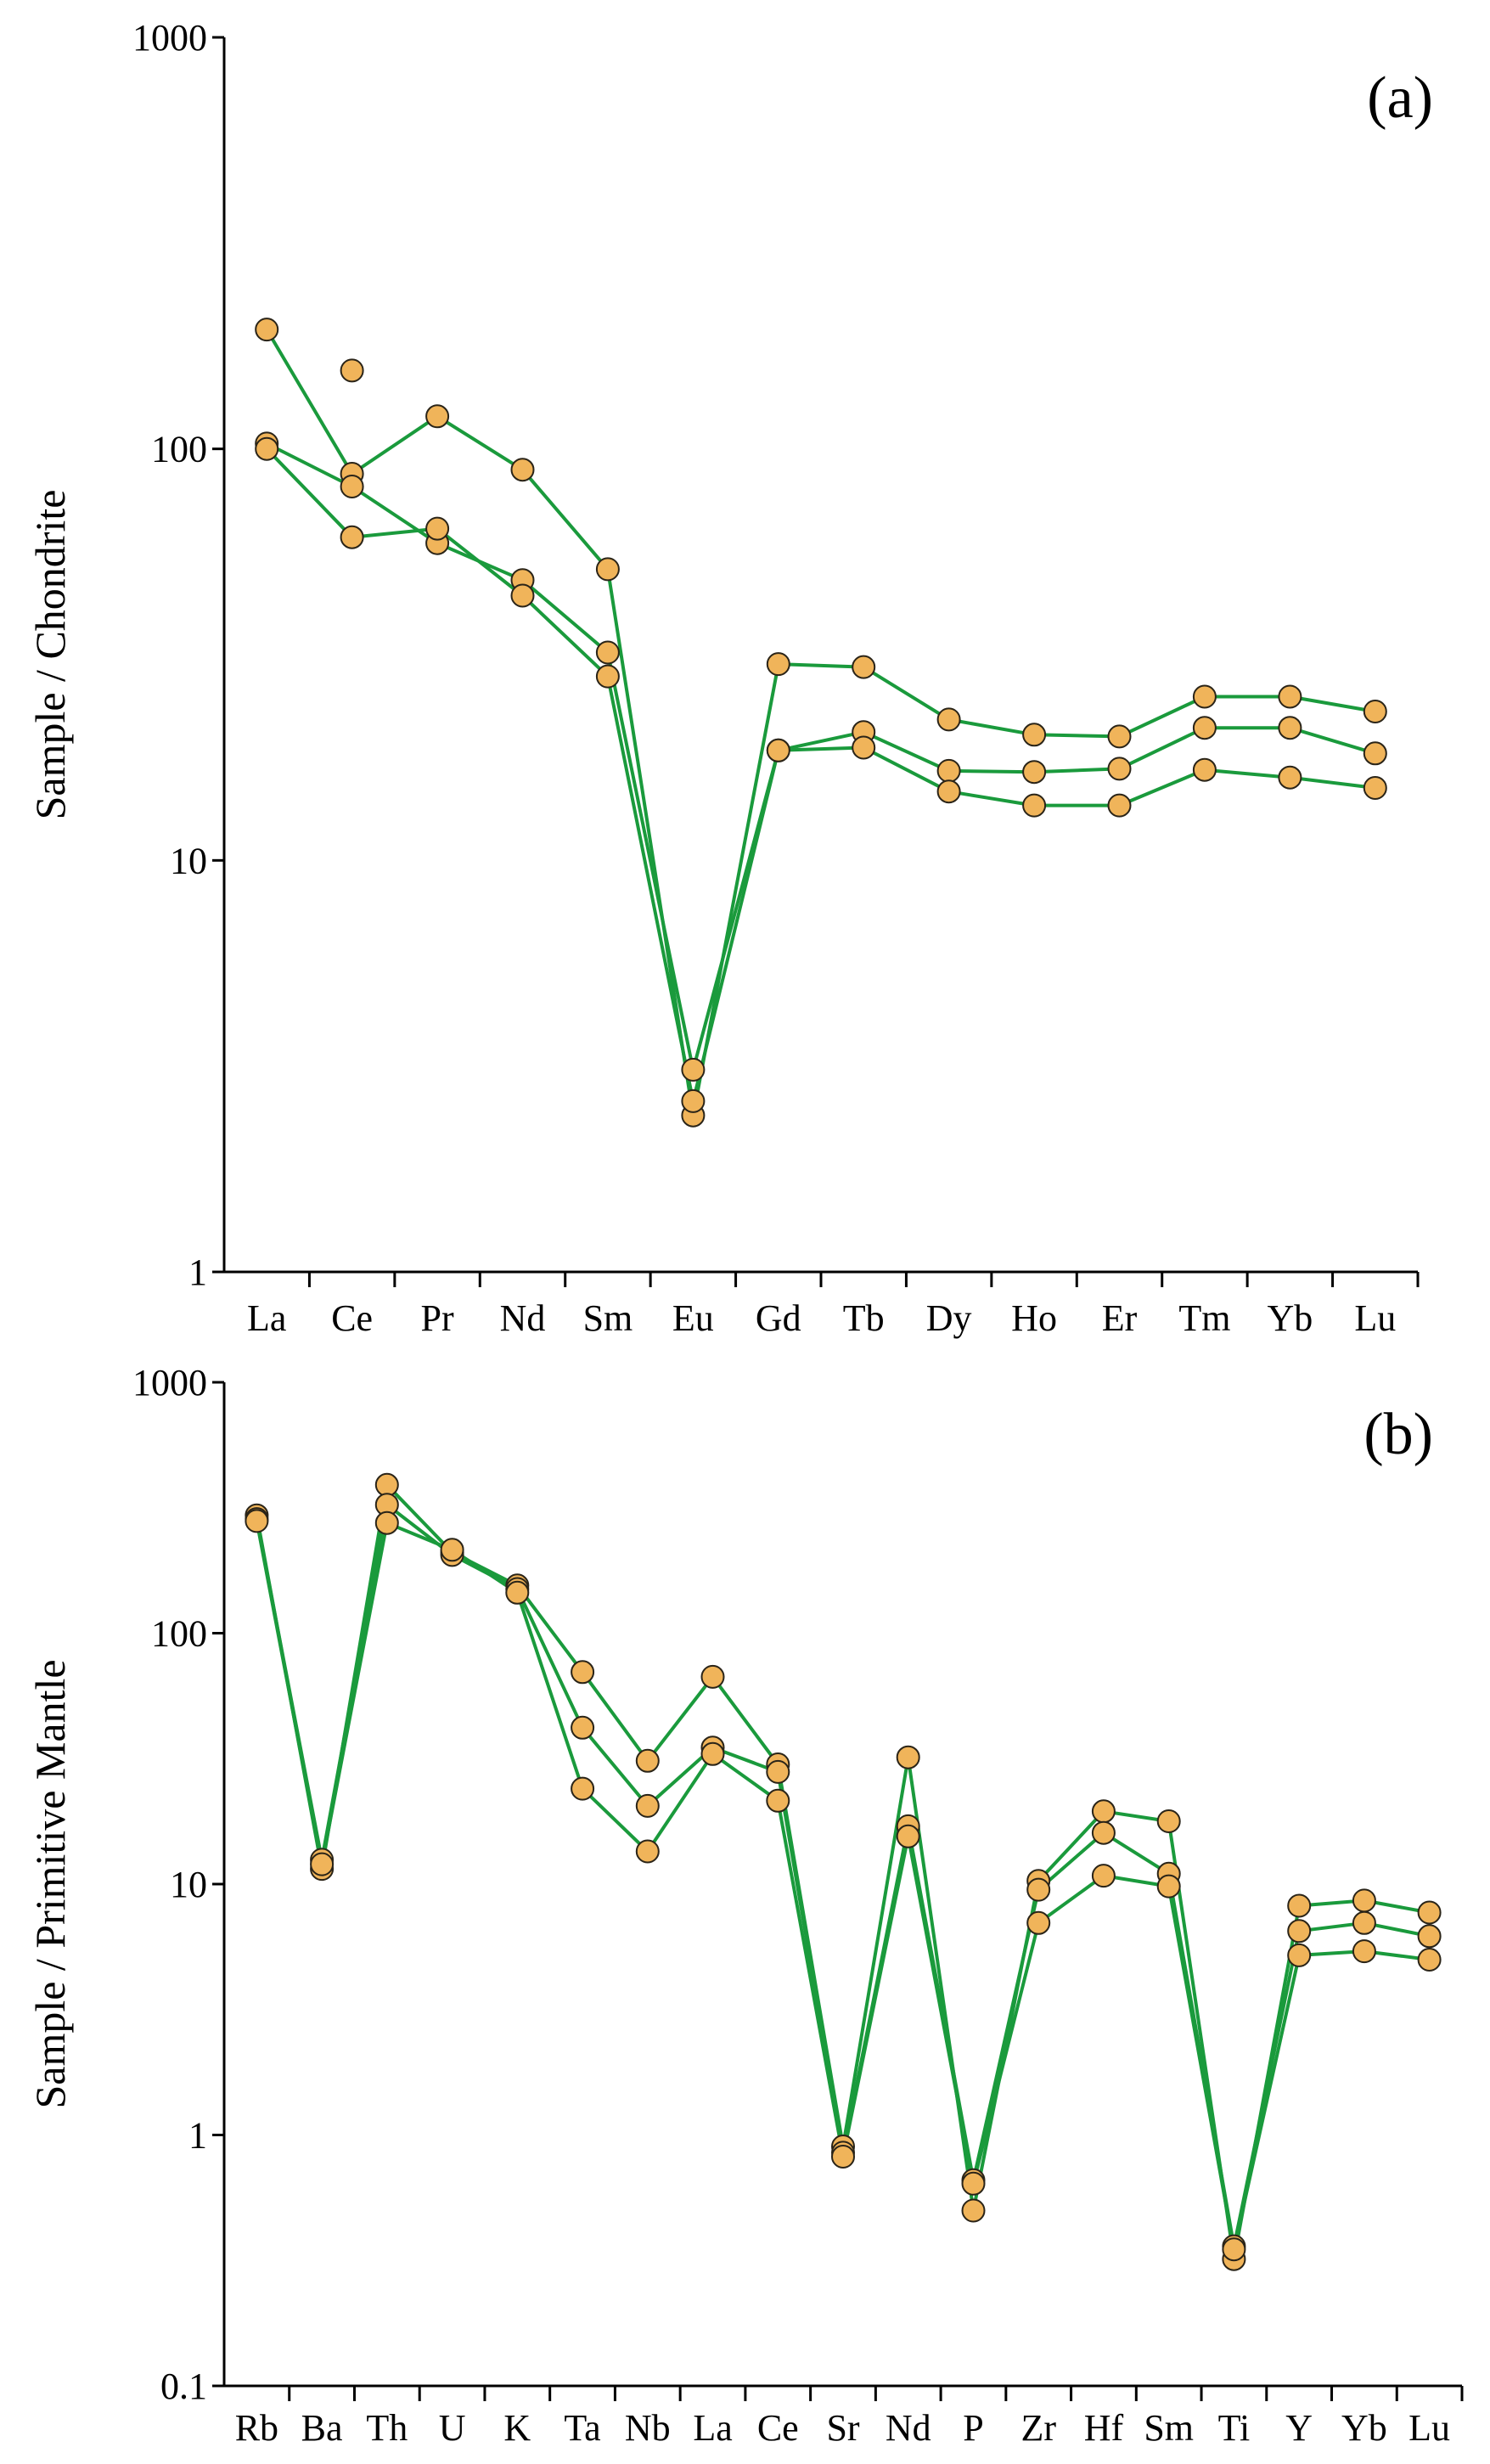 Image resolution: width=1490 pixels, height=2464 pixels. I want to click on x-tick-label: P, so click(973, 2428).